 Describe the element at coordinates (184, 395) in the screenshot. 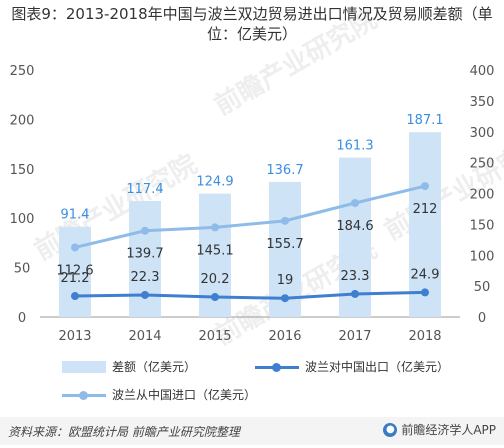

I see `legend-label-import: 波兰从中国进口（亿美元）` at that location.